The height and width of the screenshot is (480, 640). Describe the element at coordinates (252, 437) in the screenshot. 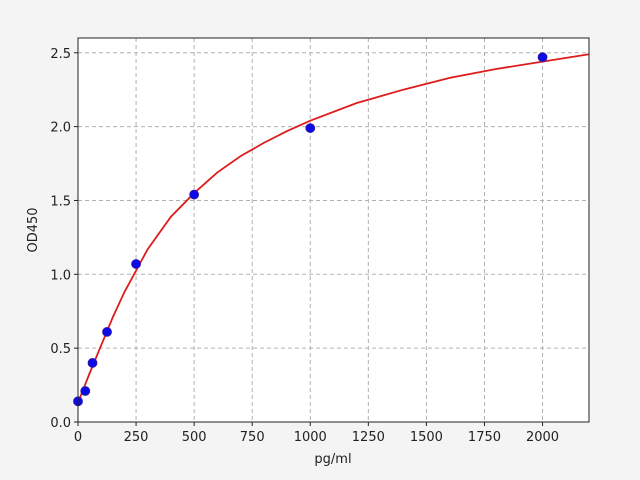

I see `x-tick-label: 750` at that location.